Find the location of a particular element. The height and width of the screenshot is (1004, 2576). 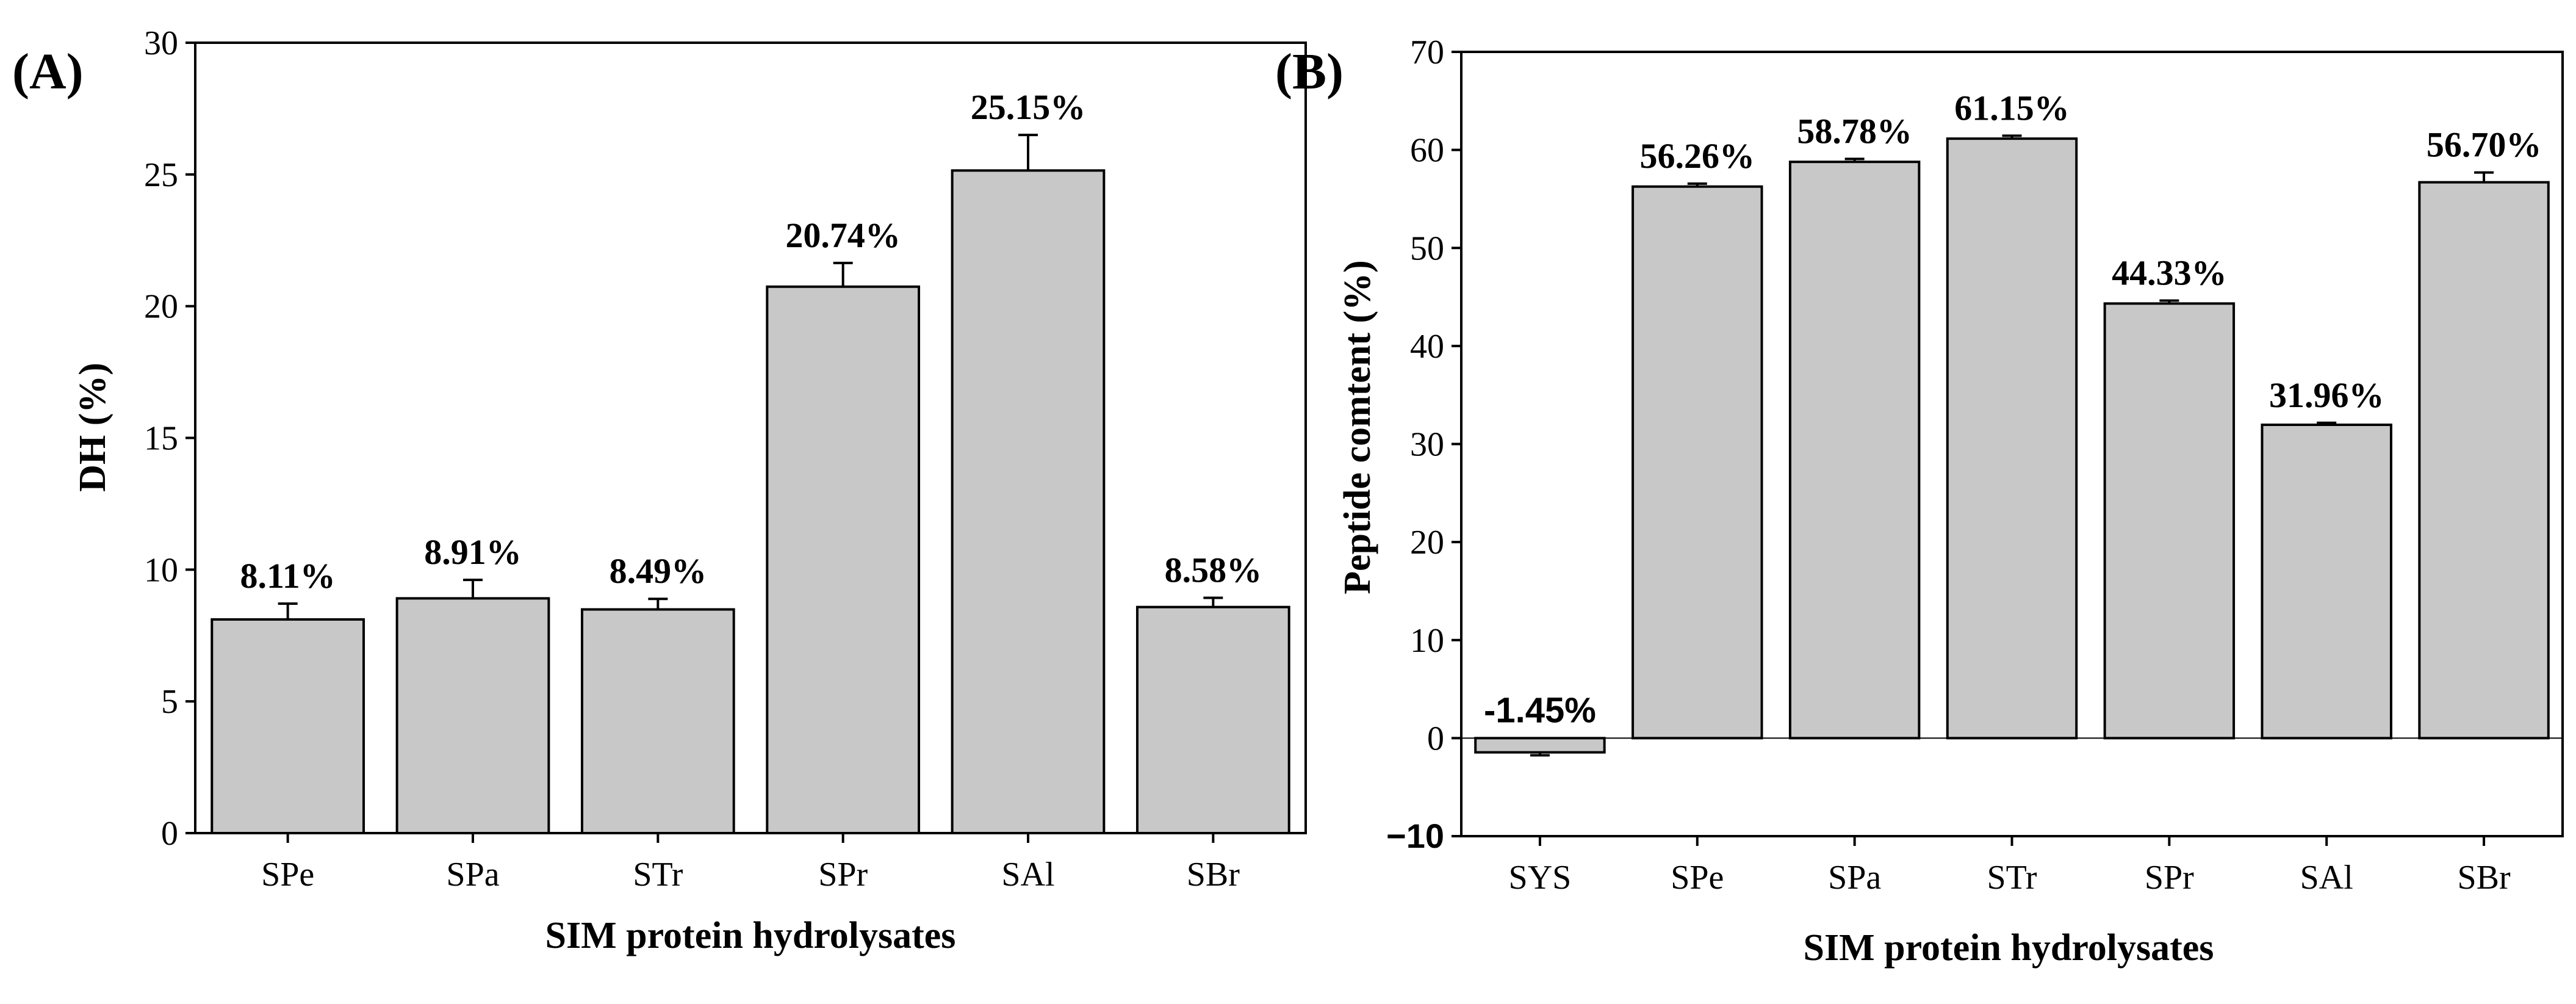

panel-b-y-tick-label: −10 is located at coordinates (1415, 836).